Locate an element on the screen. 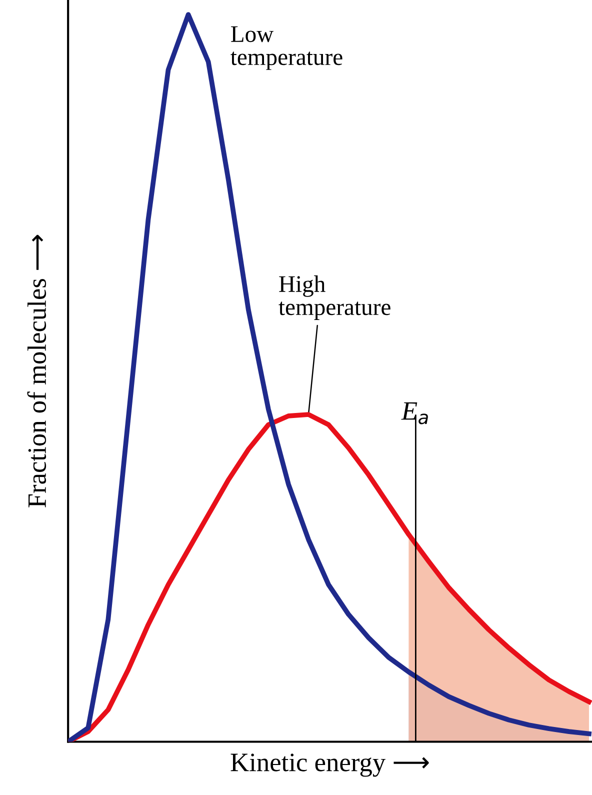  y-axis-title: Fraction of molecules ⟶ is located at coordinates (36, 371).